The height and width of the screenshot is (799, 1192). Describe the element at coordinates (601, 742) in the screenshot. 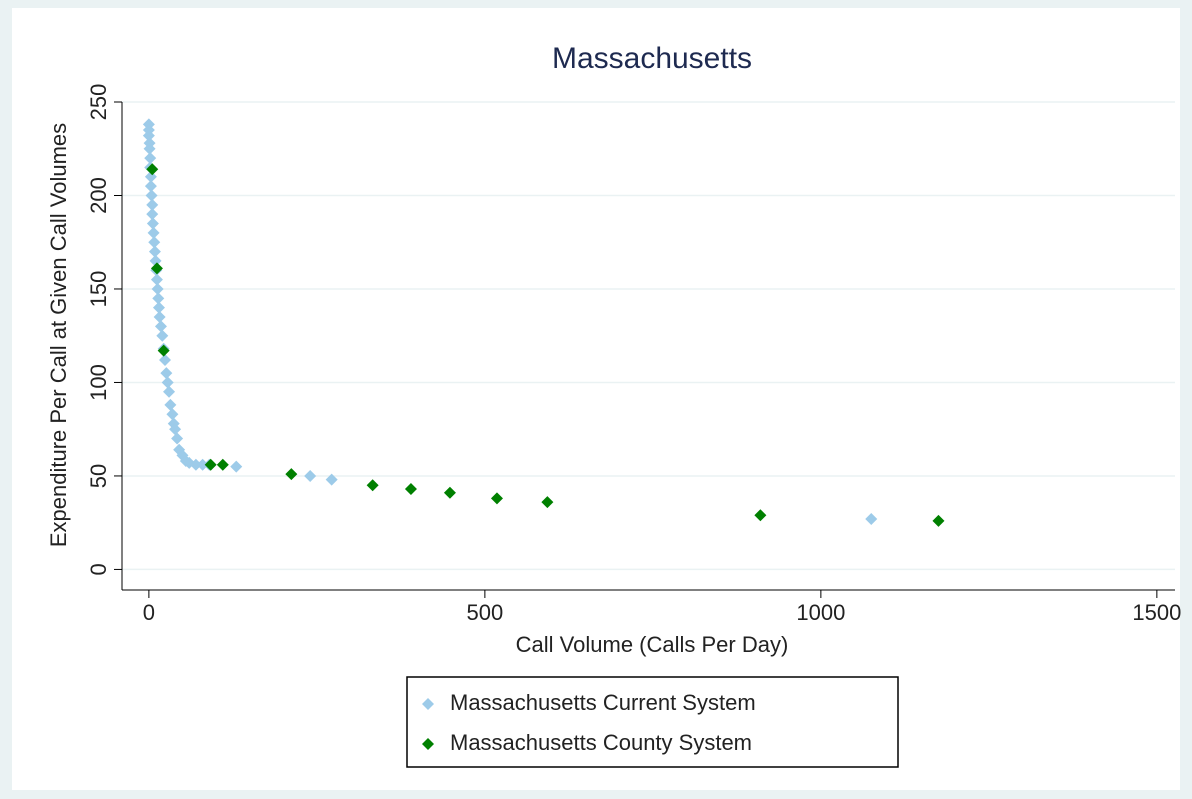

I see `legend-label: Massachusetts County System` at that location.